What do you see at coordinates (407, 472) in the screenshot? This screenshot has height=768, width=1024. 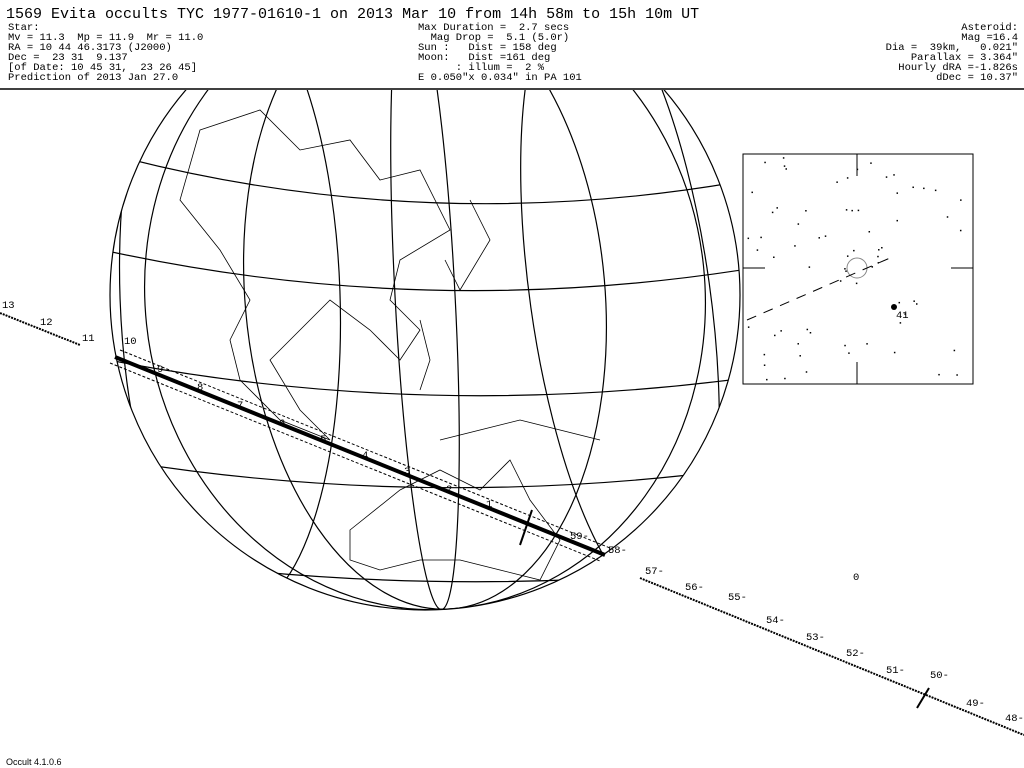 I see `track-label: 3` at bounding box center [407, 472].